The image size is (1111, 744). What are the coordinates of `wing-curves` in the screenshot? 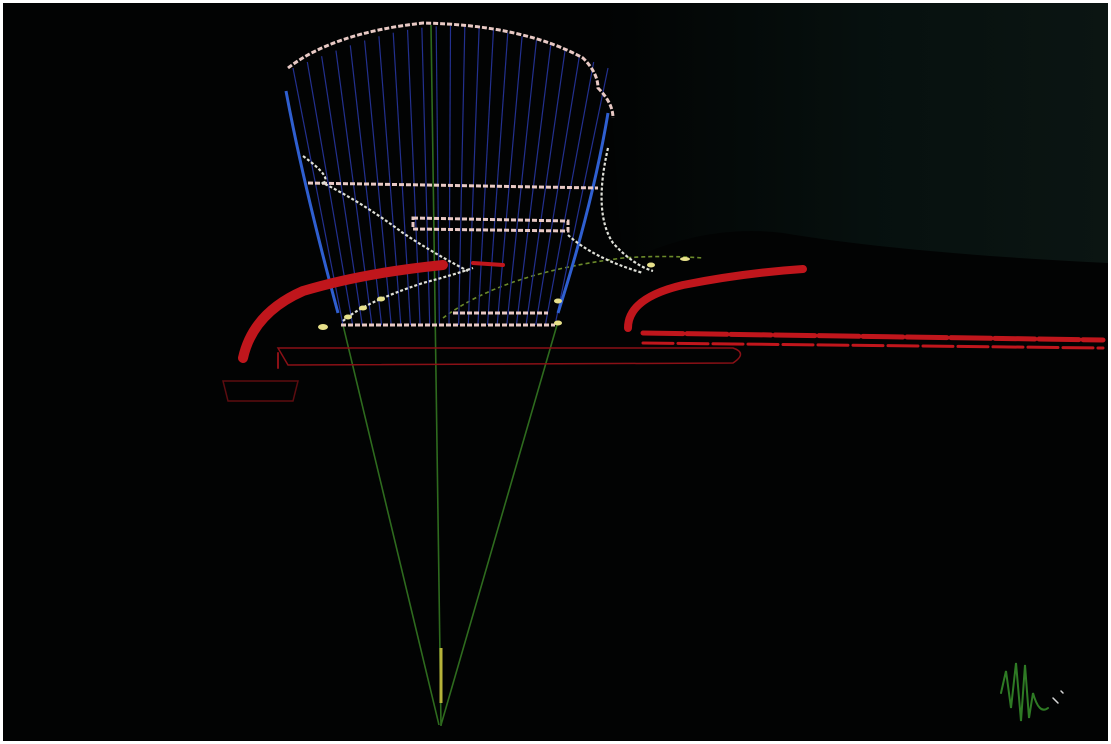 It's located at (478, 234).